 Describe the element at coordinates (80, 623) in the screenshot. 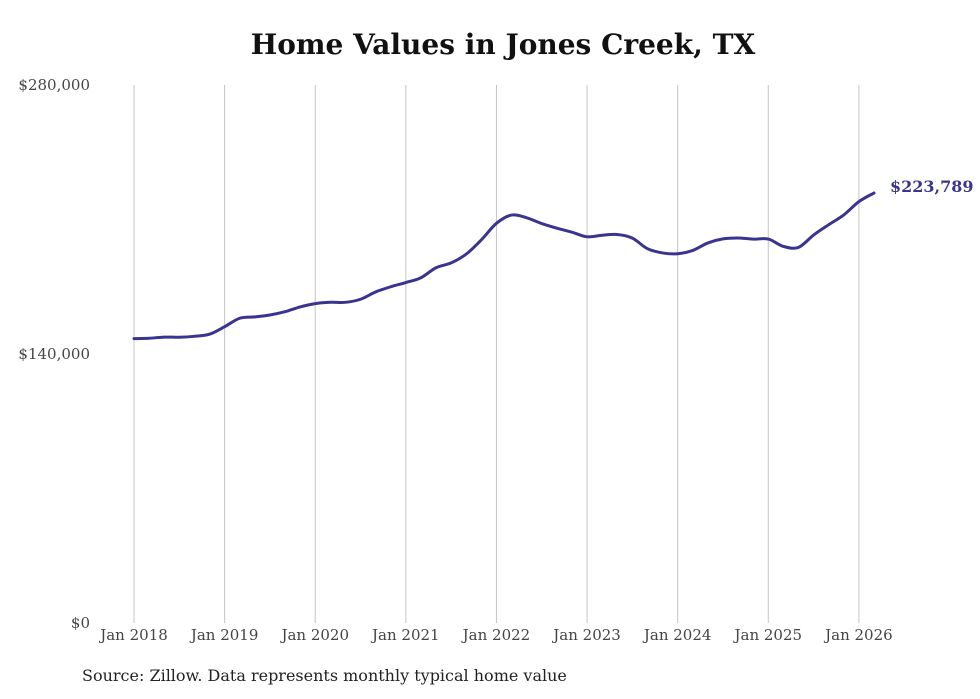

I see `y-tick-label: $0` at that location.